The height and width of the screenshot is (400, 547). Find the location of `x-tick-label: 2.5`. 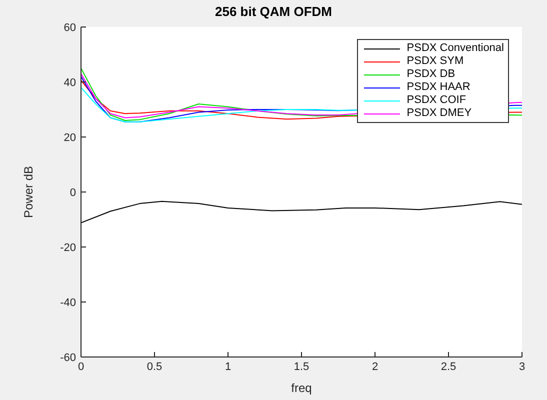

x-tick-label: 2.5 is located at coordinates (448, 366).